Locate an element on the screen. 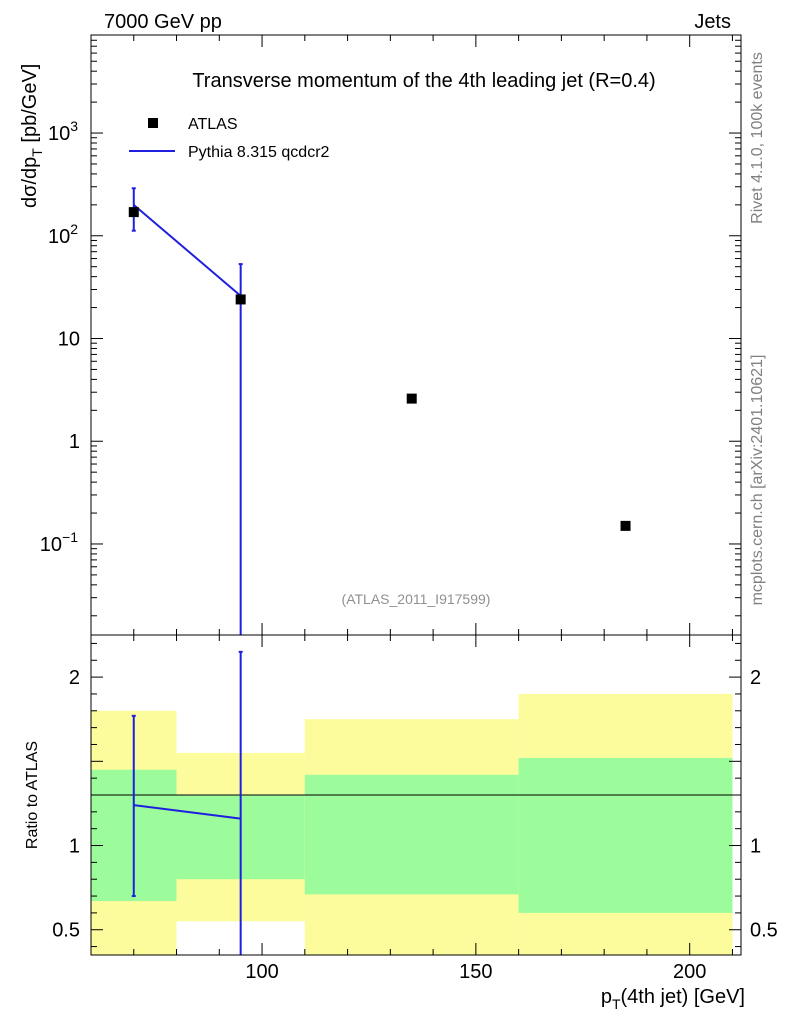 The image size is (786, 1029). ratio-y-tick-label-right: 2 is located at coordinates (755, 678).